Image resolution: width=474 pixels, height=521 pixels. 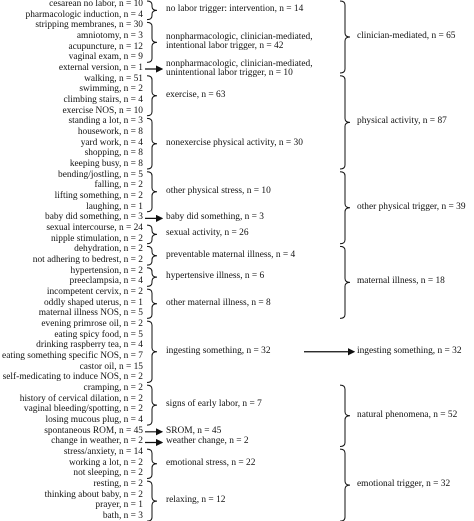 What do you see at coordinates (92, 324) in the screenshot?
I see `item-label: evening primrose oil, n = 2` at bounding box center [92, 324].